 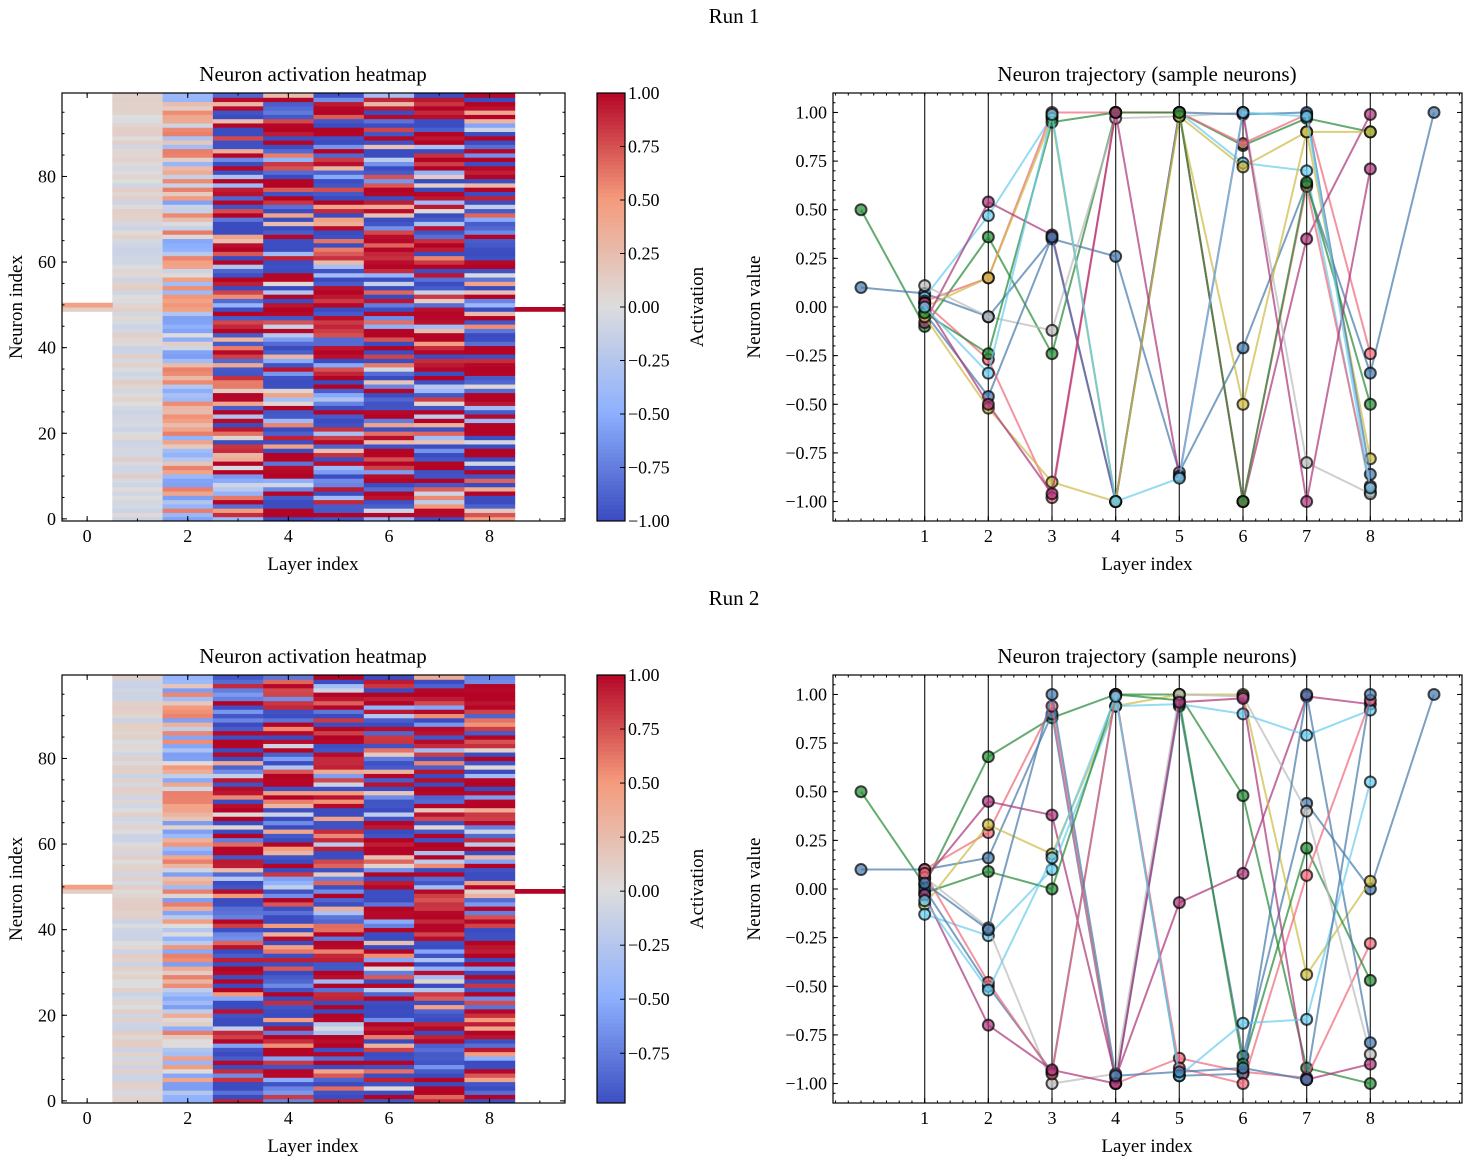 I want to click on x-tick-label: 8, so click(x=489, y=536).